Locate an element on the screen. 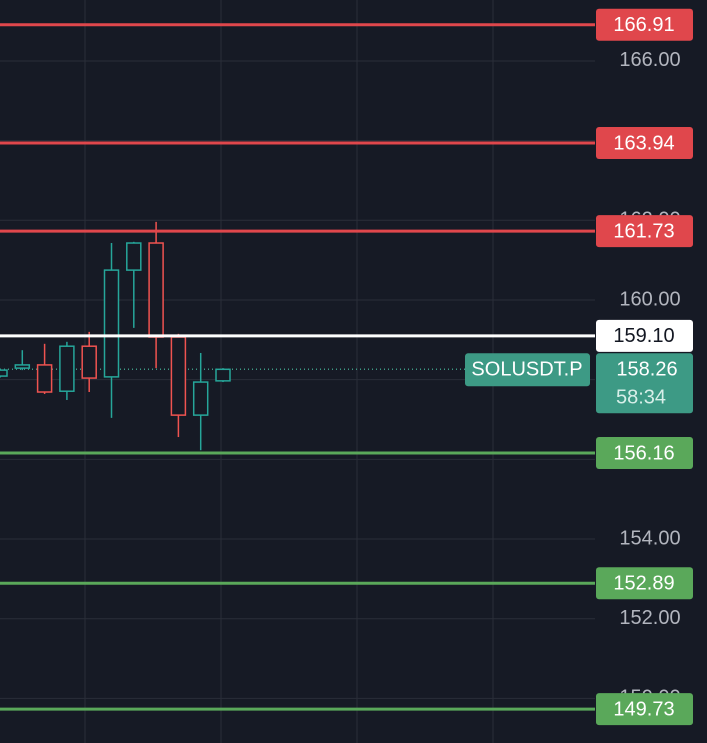 The height and width of the screenshot is (743, 707). y-tick-label: 160.00 is located at coordinates (649, 299).